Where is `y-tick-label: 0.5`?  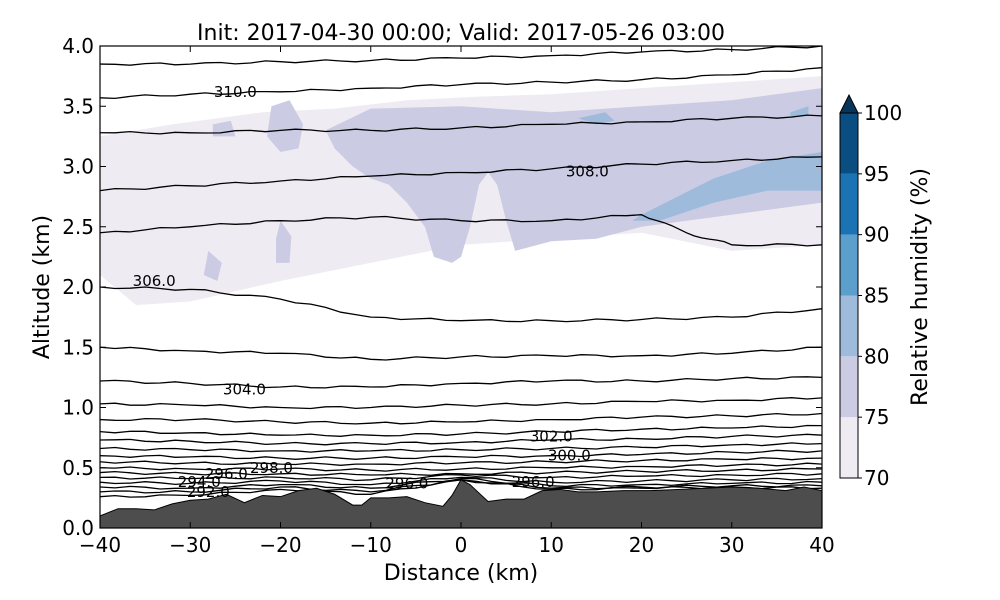
y-tick-label: 0.5 is located at coordinates (78, 468).